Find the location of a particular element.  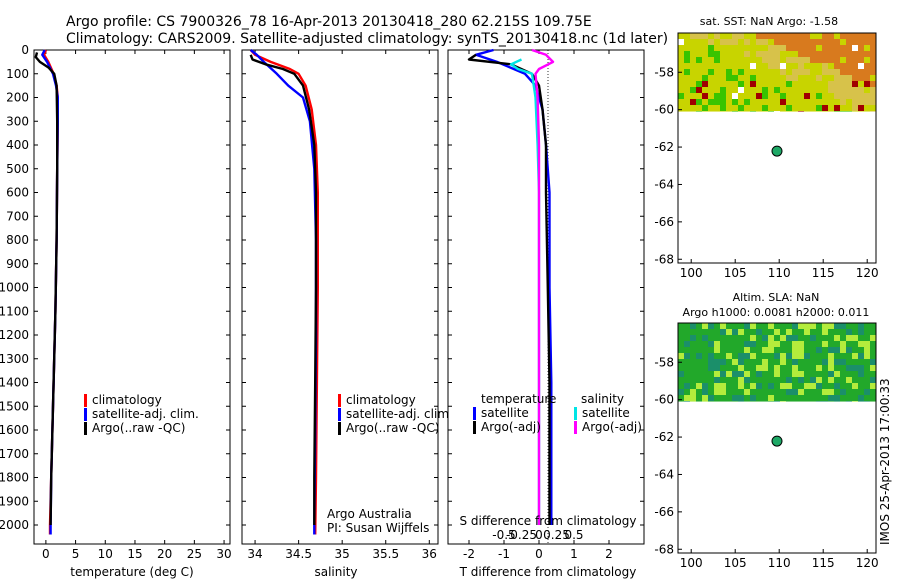

sst-xtick-label: 120 is located at coordinates (867, 273).